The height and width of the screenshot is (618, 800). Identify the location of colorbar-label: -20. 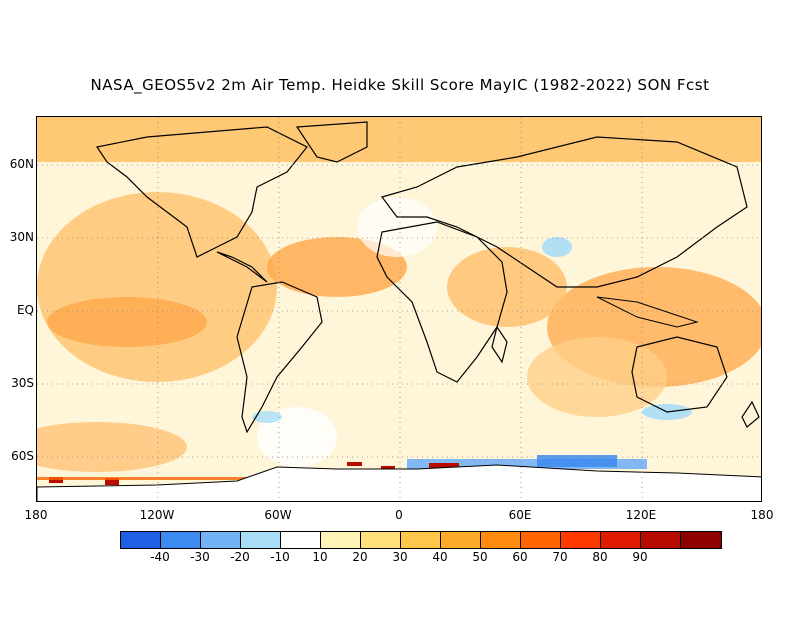
(240, 557).